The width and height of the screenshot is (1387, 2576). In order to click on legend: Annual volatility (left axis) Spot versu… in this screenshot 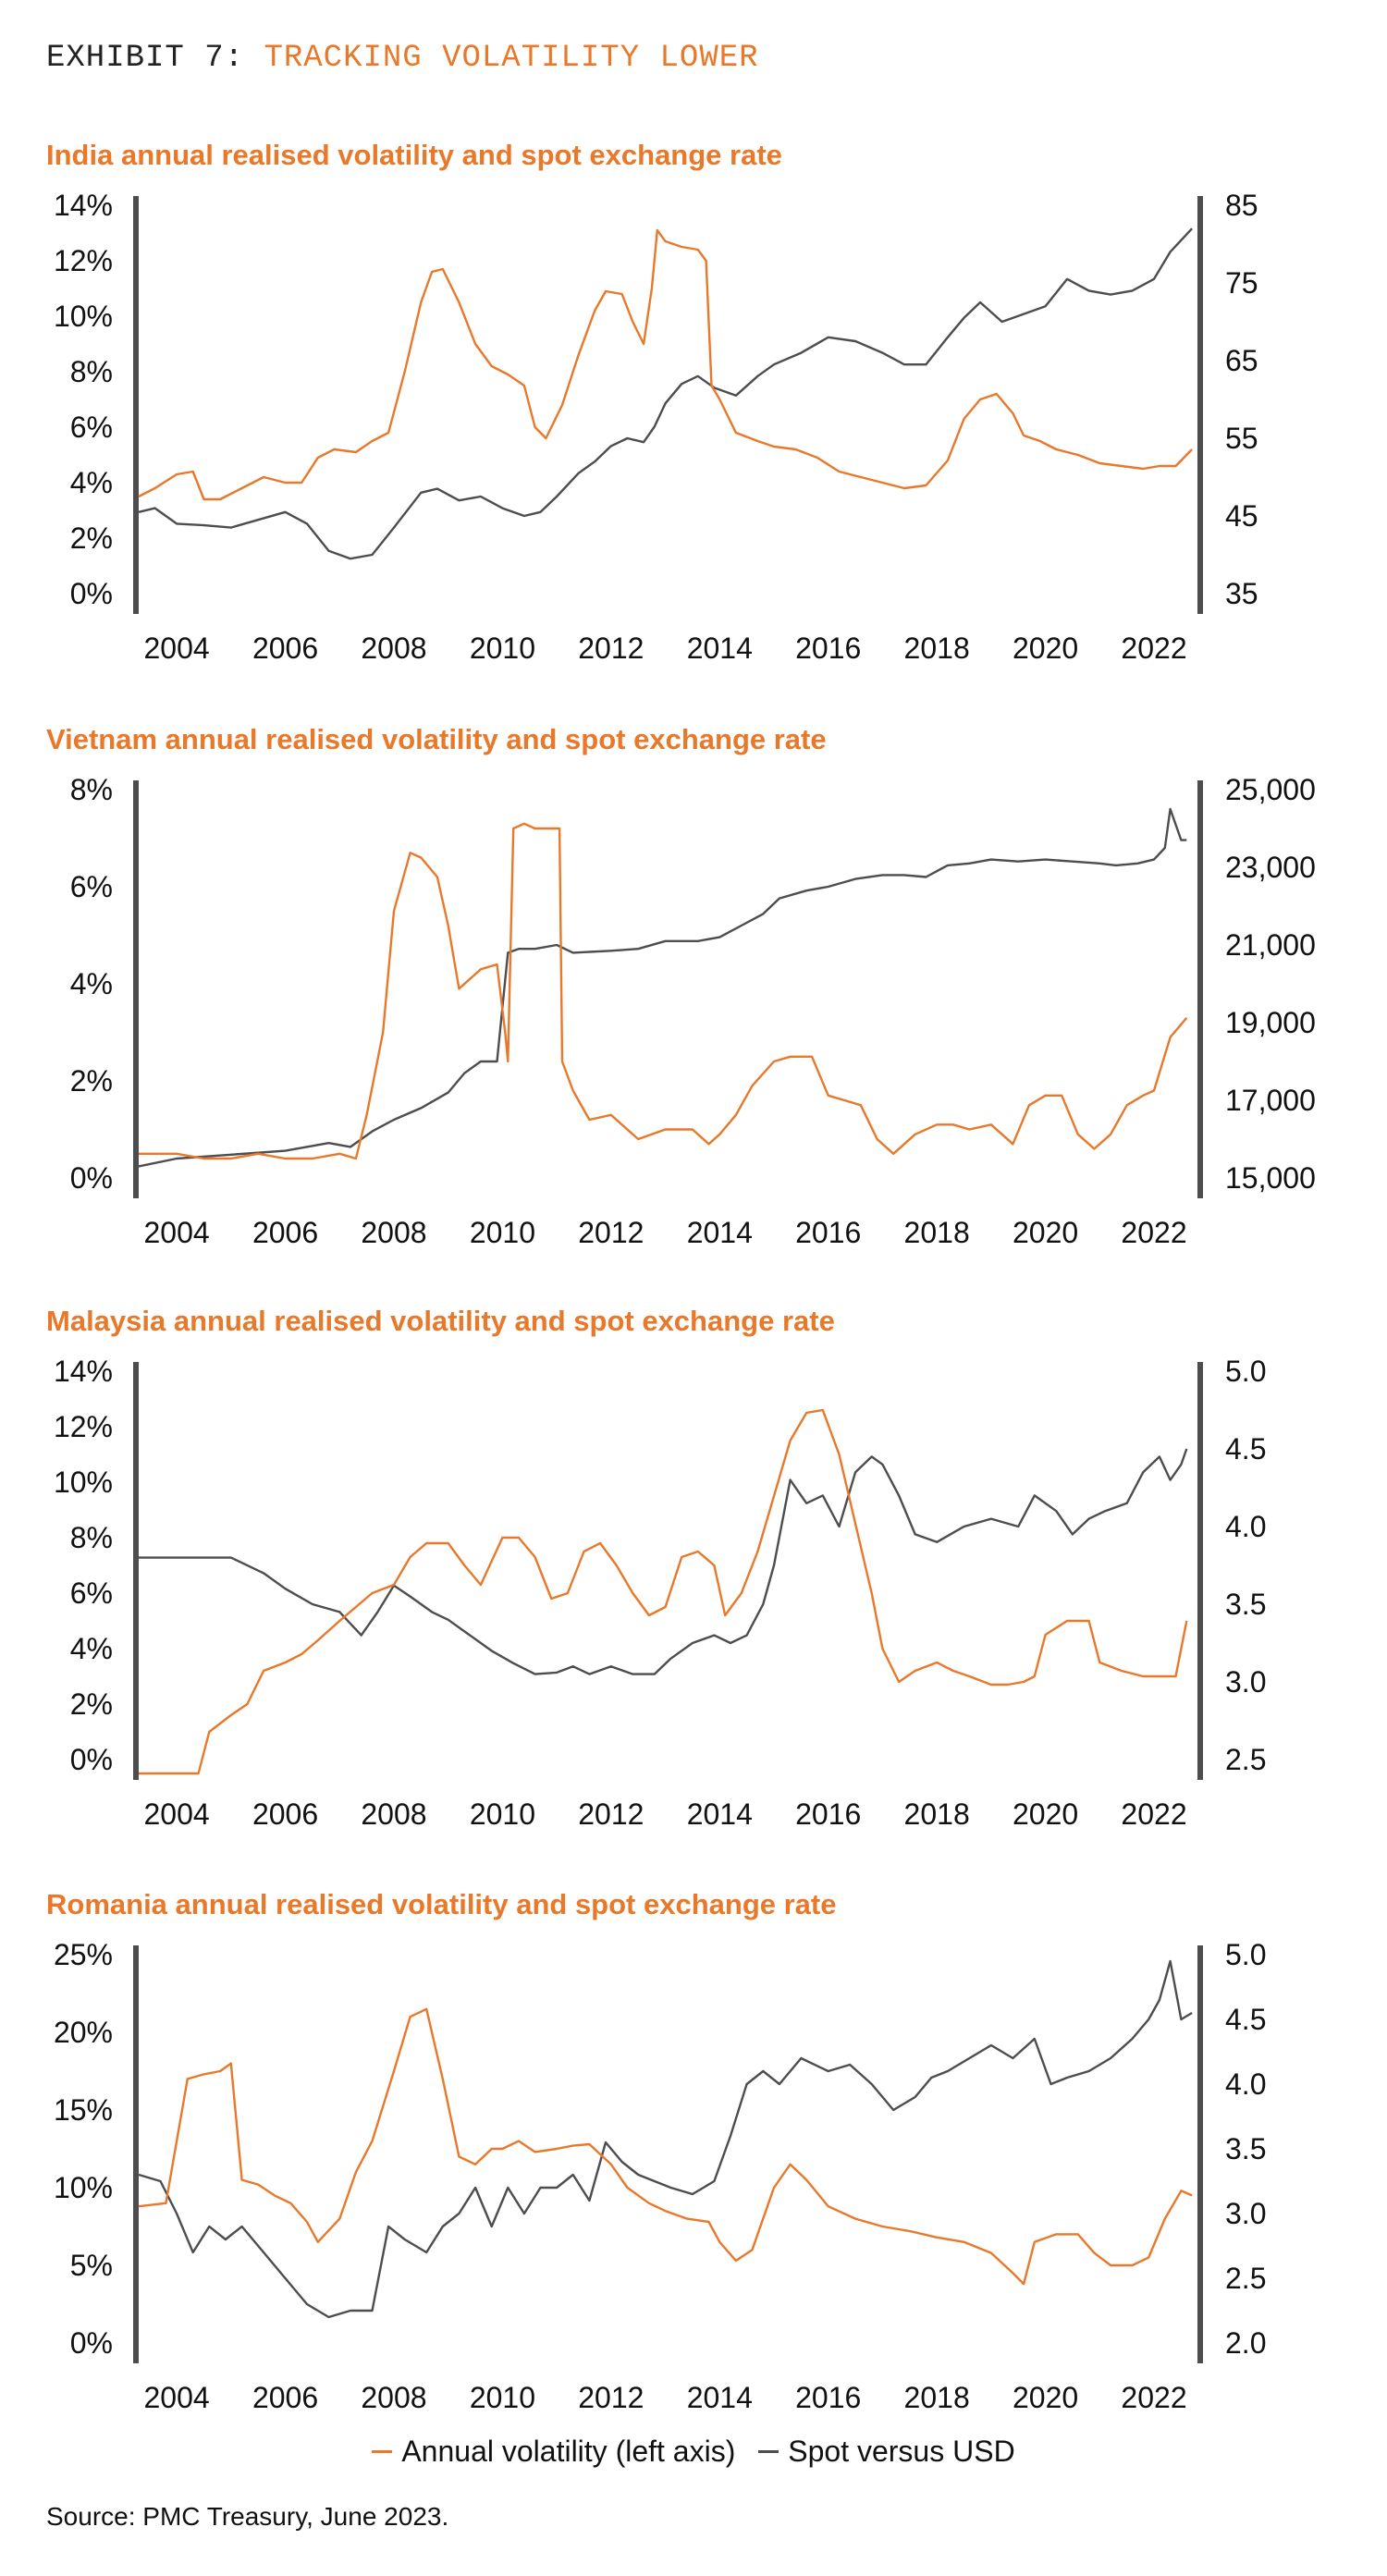, I will do `click(693, 2447)`.